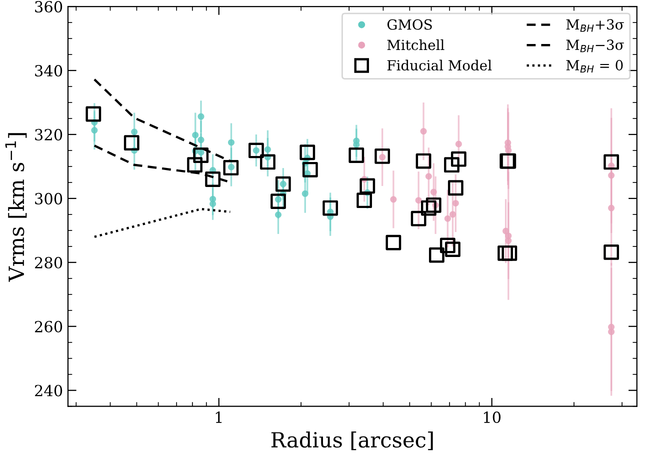 The image size is (660, 466). Describe the element at coordinates (48, 6) in the screenshot. I see `y-tick-label: 360` at that location.